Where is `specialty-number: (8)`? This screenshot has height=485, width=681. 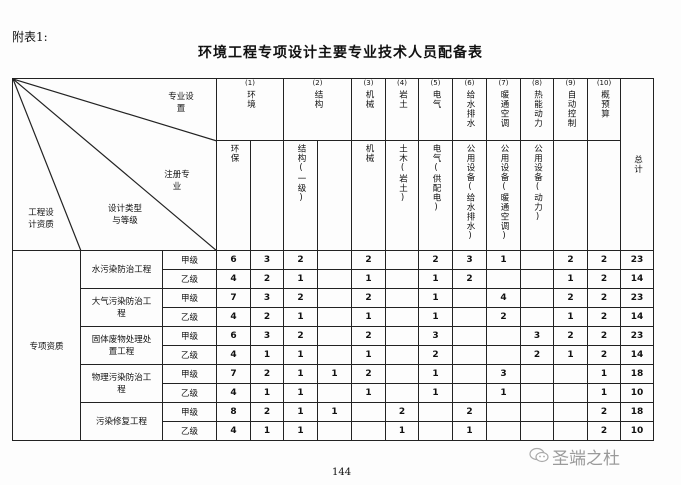
specialty-number: (8) is located at coordinates (537, 83).